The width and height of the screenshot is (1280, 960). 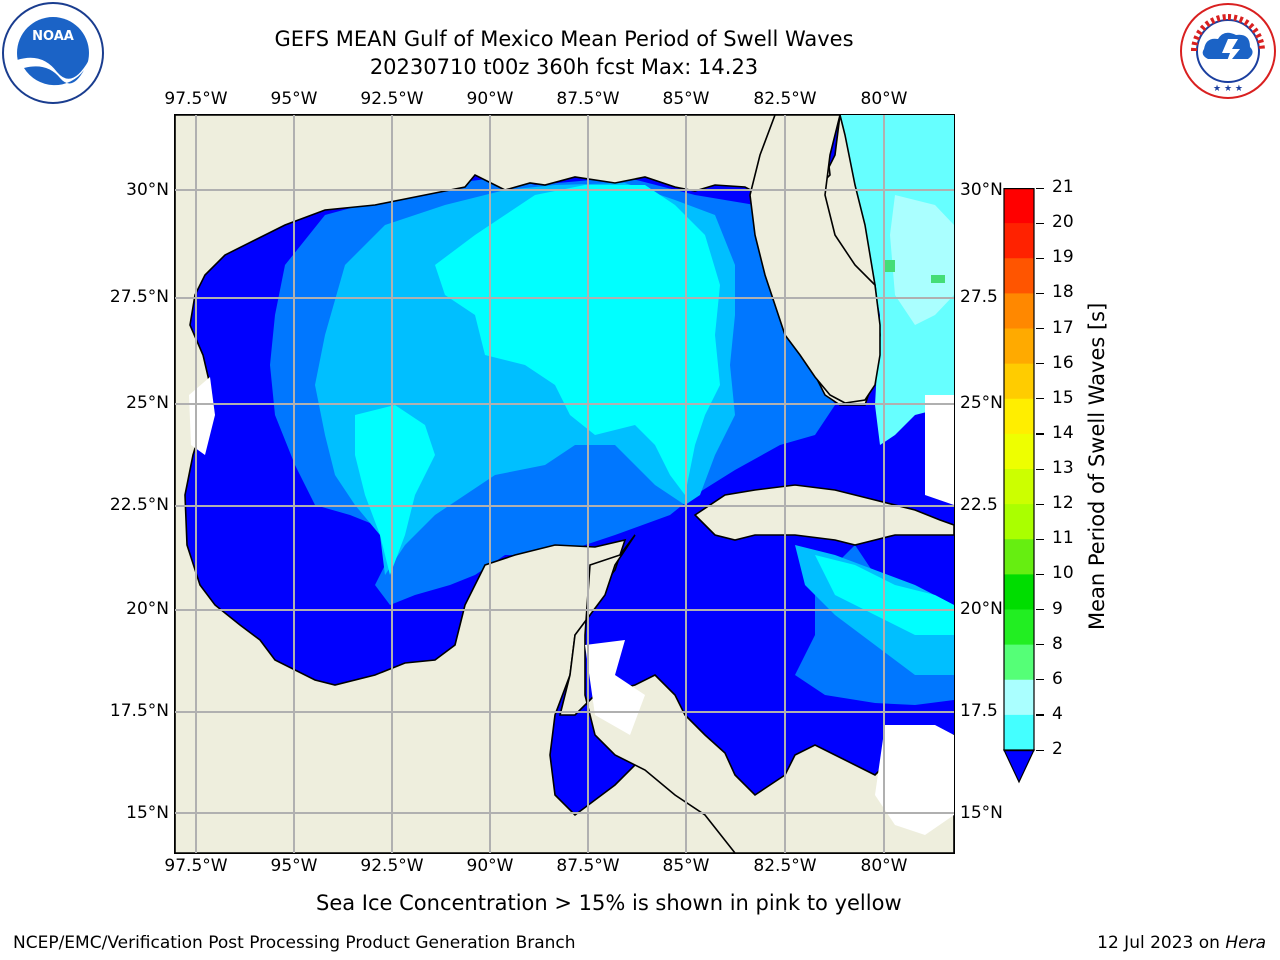 What do you see at coordinates (139, 505) in the screenshot?
I see `lat-tick-left: 22.5°N` at bounding box center [139, 505].